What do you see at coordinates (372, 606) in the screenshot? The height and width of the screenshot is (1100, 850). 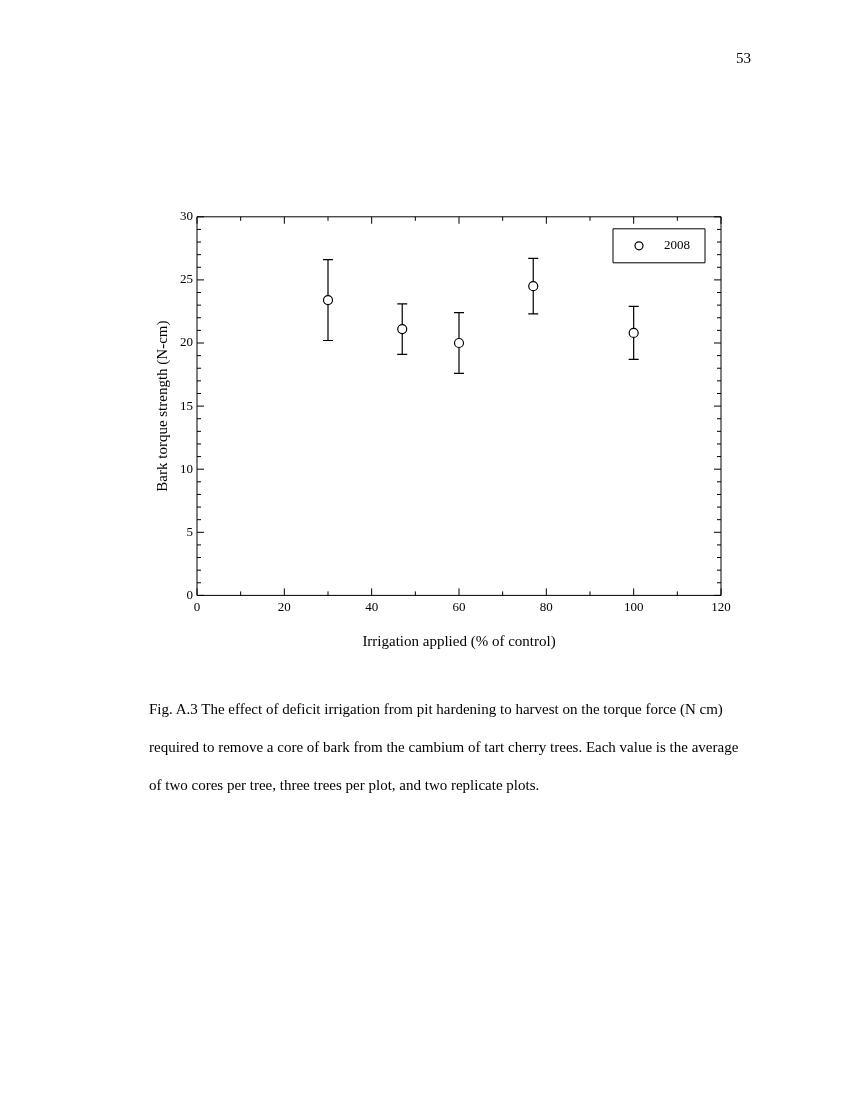 I see `x-tick-label: 40` at bounding box center [372, 606].